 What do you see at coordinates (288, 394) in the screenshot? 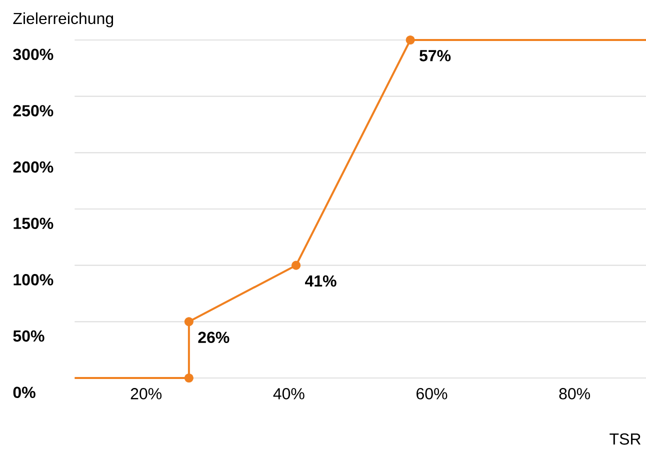
I see `x-tick-label: 40%` at bounding box center [288, 394].